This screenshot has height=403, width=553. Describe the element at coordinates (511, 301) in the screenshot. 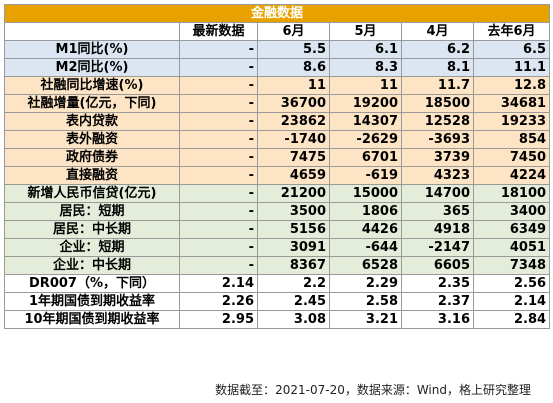

I see `cell-last-year-jun: 2.14` at that location.